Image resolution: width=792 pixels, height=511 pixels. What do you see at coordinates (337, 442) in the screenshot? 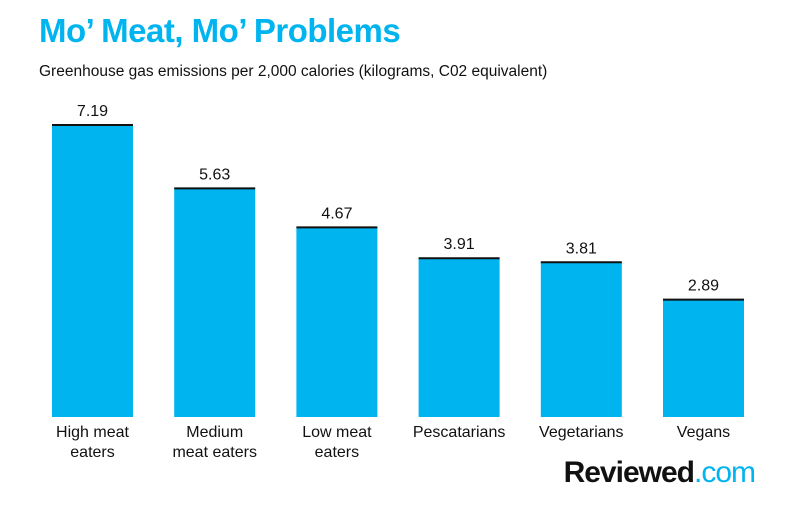
I see `category-label-2: Low meat eaters` at bounding box center [337, 442].